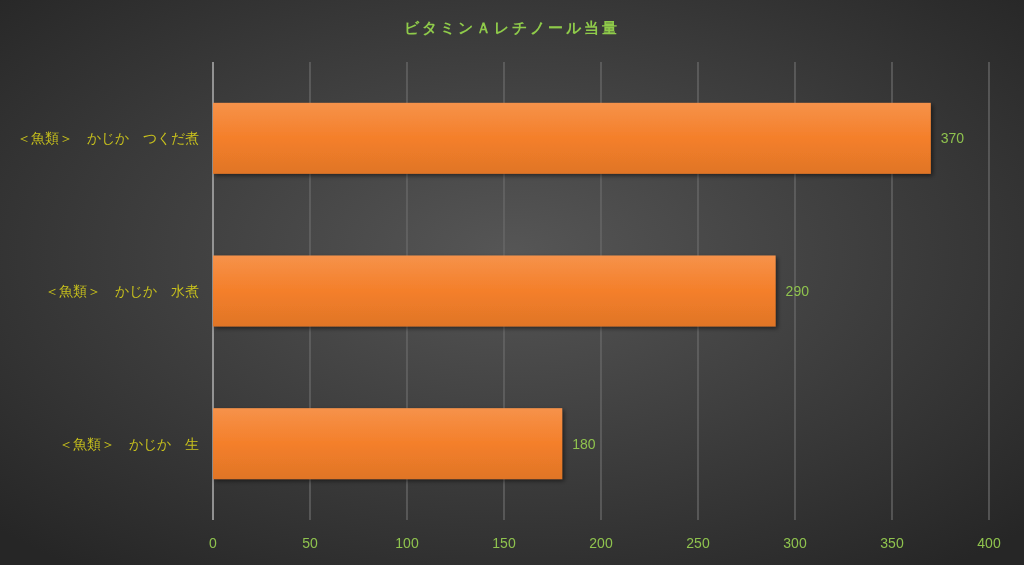 The height and width of the screenshot is (565, 1024). What do you see at coordinates (504, 543) in the screenshot?
I see `x-tick-label: 150` at bounding box center [504, 543].